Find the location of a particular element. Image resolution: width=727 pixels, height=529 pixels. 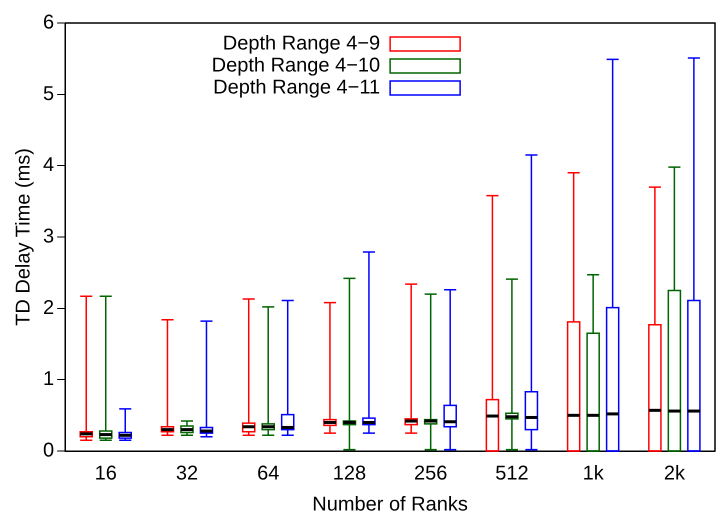

y-tick-label: 5 is located at coordinates (48, 93).